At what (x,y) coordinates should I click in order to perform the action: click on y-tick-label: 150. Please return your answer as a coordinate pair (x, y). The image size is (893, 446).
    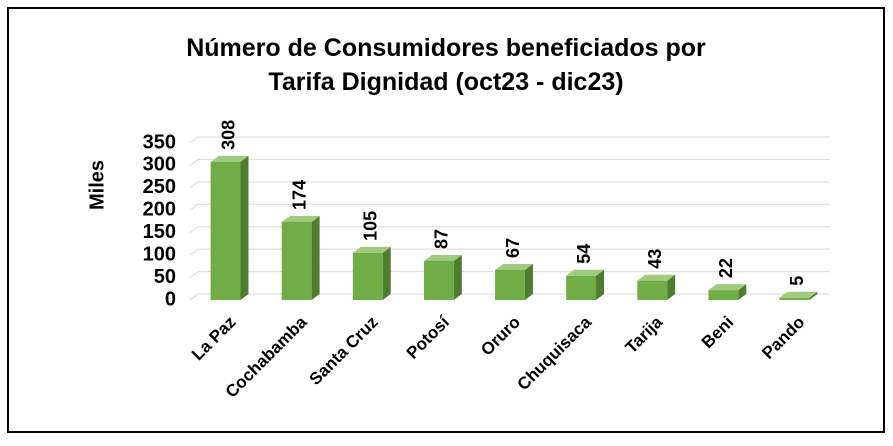
    Looking at the image, I should click on (159, 232).